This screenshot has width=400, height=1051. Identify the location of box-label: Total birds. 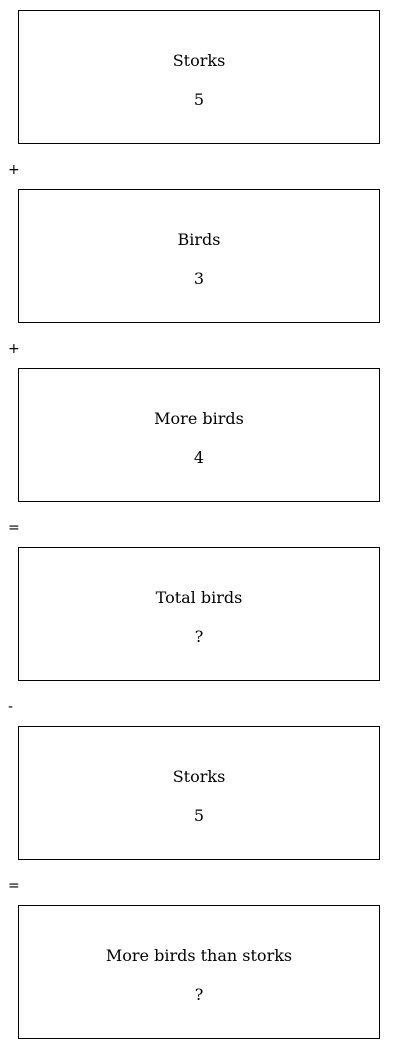
(199, 597).